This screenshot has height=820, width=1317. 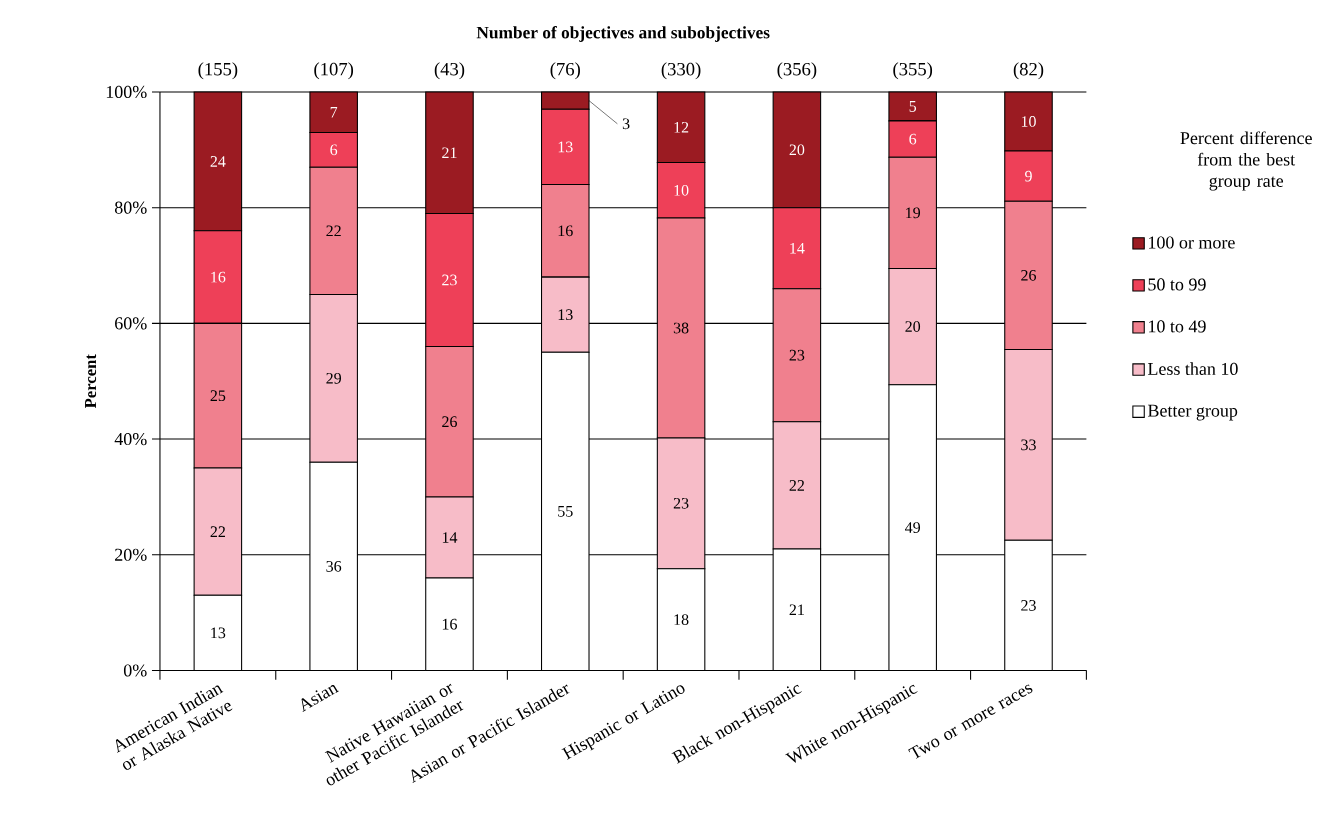 I want to click on text: (330), so click(x=681, y=71).